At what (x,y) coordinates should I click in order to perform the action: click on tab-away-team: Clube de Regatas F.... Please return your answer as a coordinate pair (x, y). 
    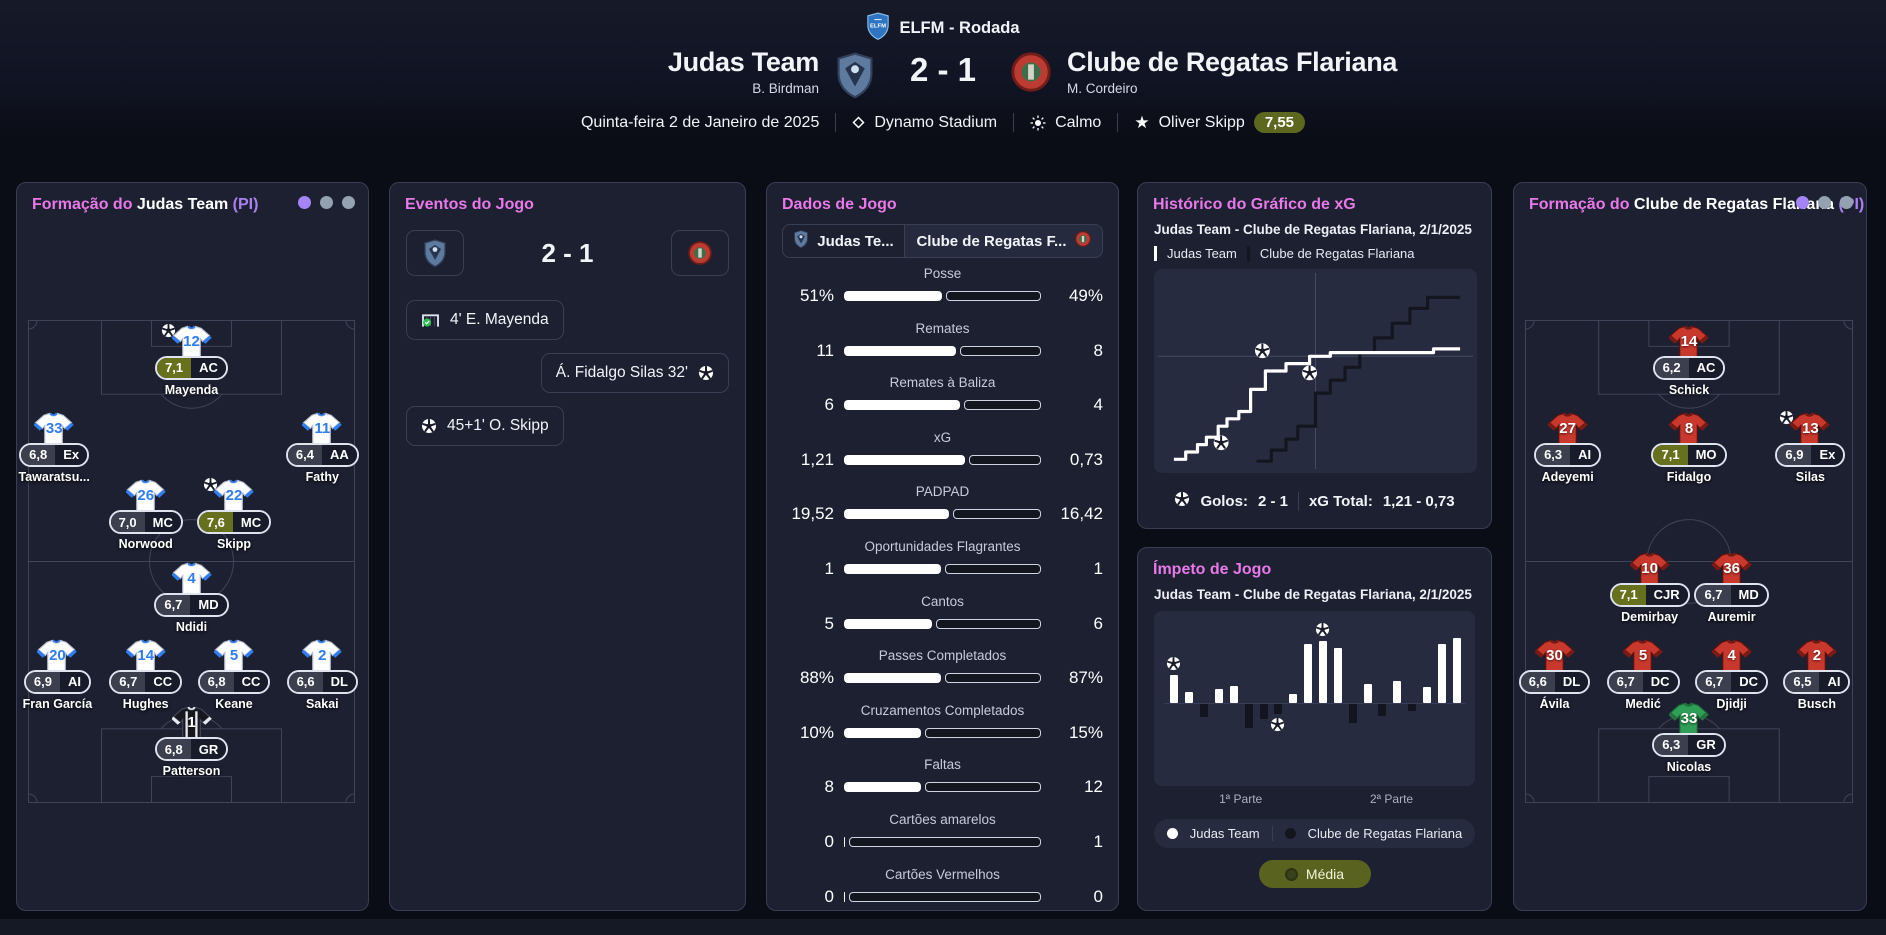
    Looking at the image, I should click on (1003, 241).